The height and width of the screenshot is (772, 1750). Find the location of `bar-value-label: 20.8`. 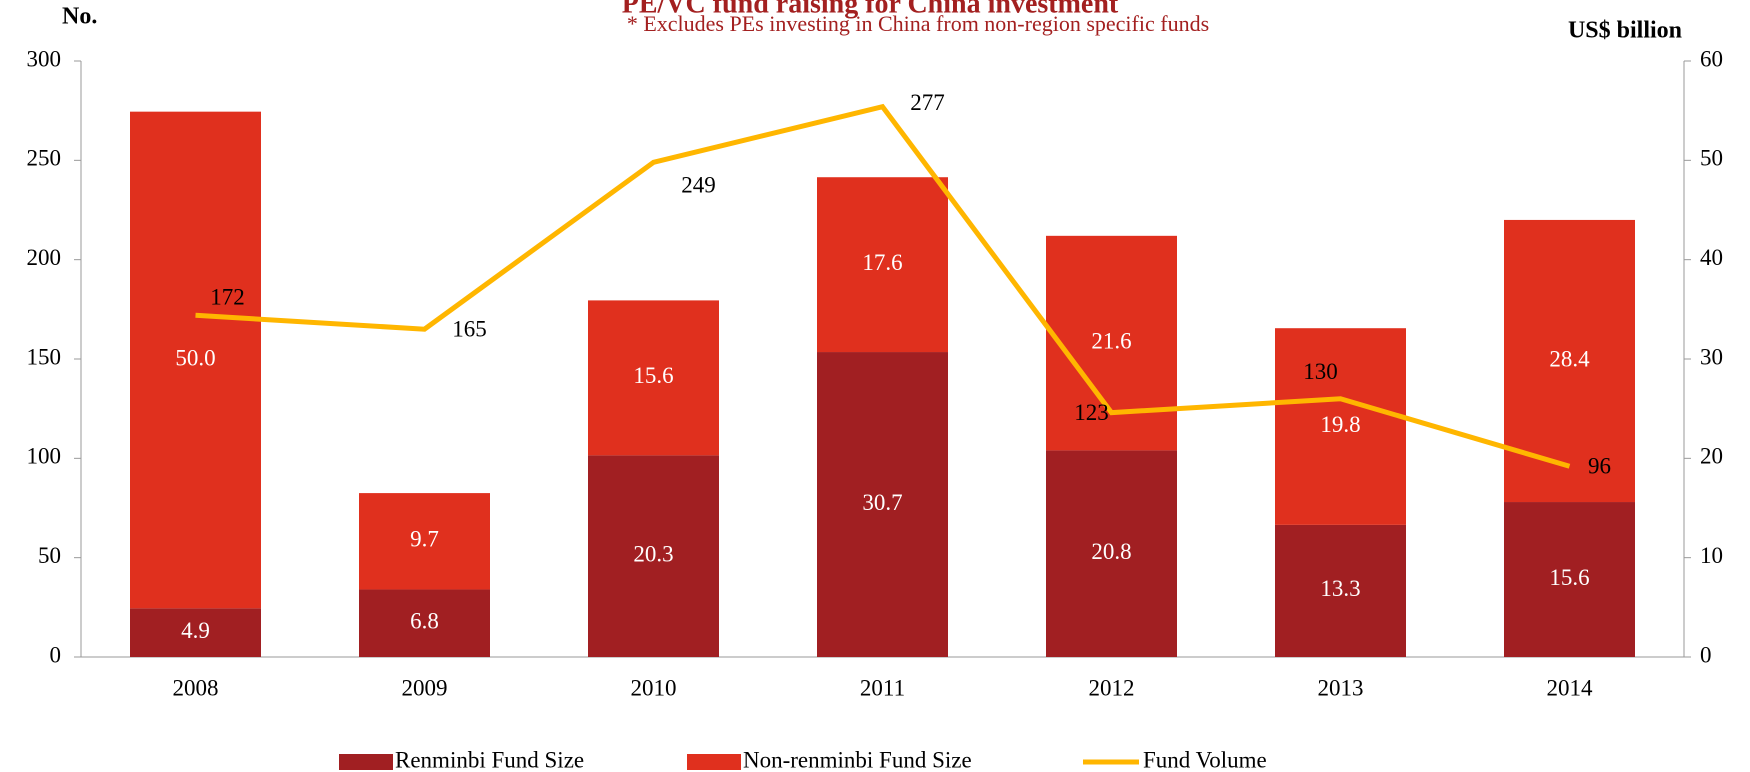

bar-value-label: 20.8 is located at coordinates (1111, 551).